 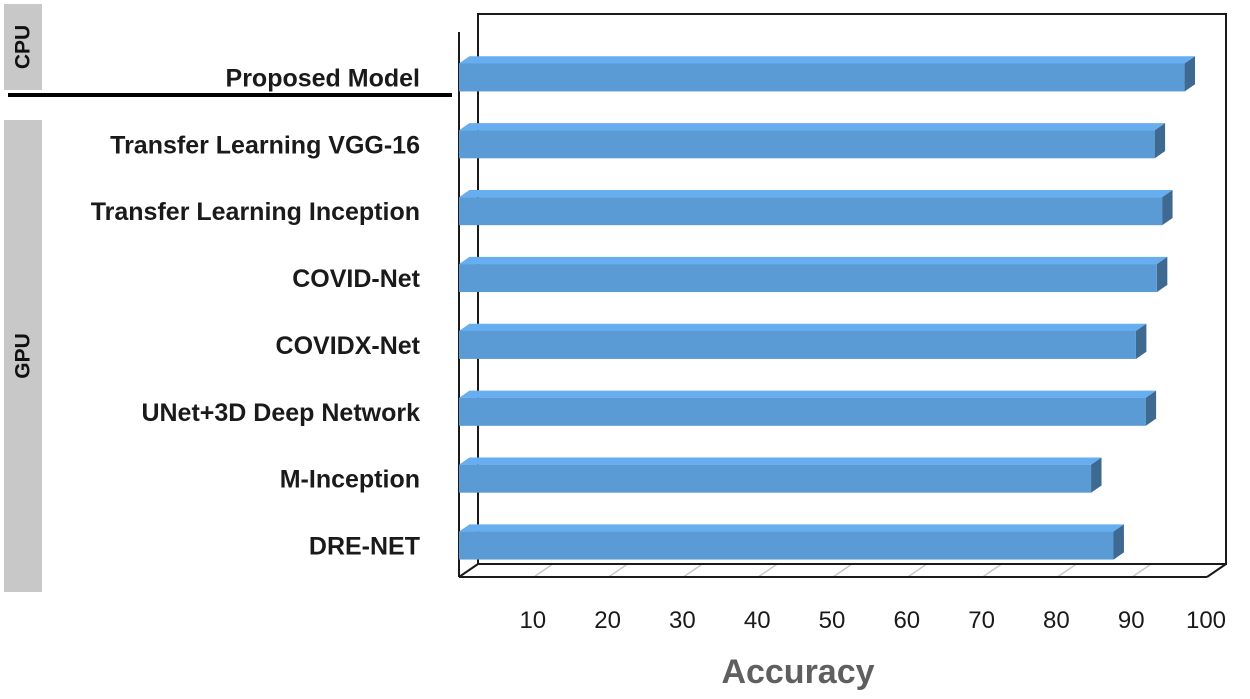 I want to click on group-label: GPU, so click(x=23, y=356).